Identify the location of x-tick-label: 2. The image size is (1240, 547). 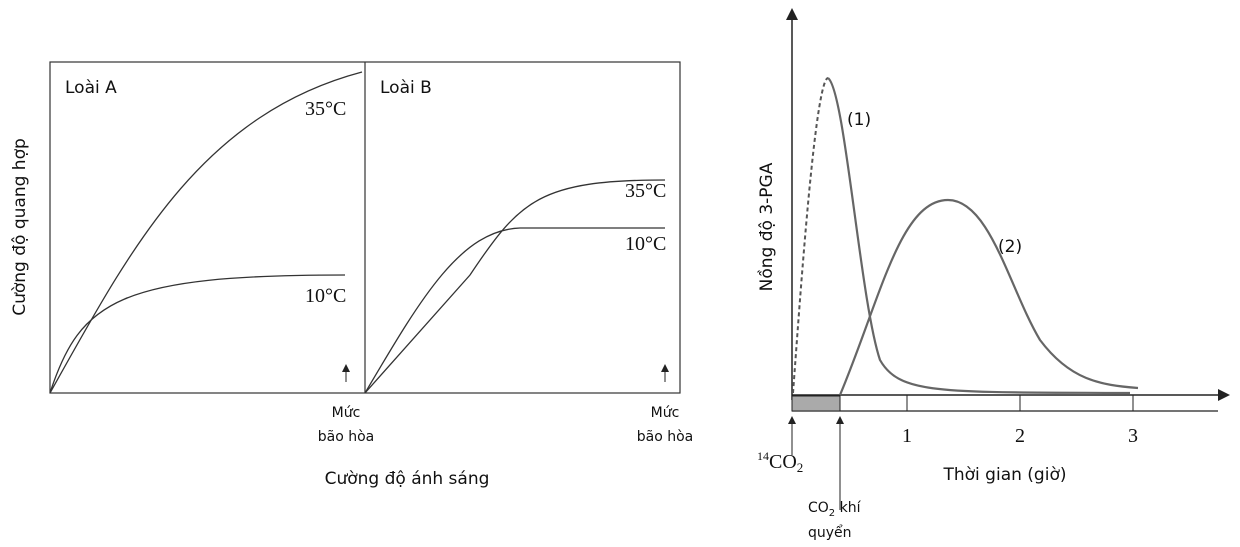
(1020, 436).